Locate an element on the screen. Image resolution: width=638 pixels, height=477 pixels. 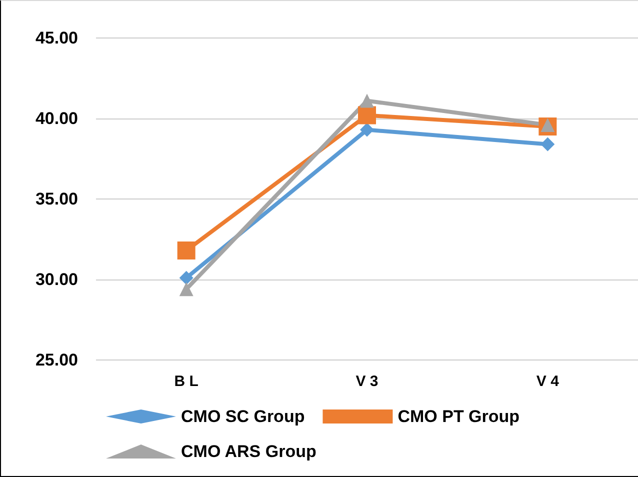
legend-label: CMO PT Group is located at coordinates (459, 416).